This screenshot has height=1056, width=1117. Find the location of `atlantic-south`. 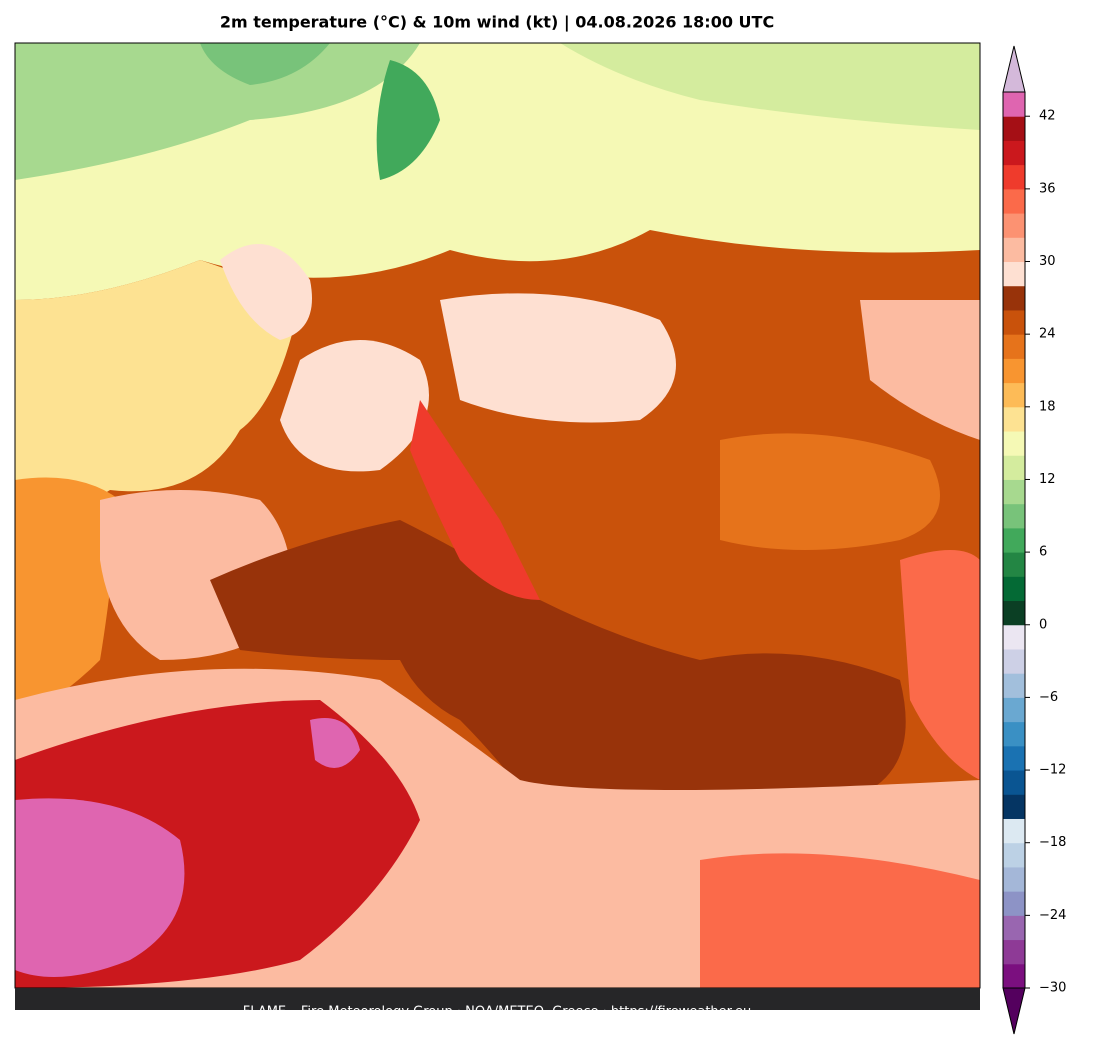

atlantic-south is located at coordinates (67, 598).